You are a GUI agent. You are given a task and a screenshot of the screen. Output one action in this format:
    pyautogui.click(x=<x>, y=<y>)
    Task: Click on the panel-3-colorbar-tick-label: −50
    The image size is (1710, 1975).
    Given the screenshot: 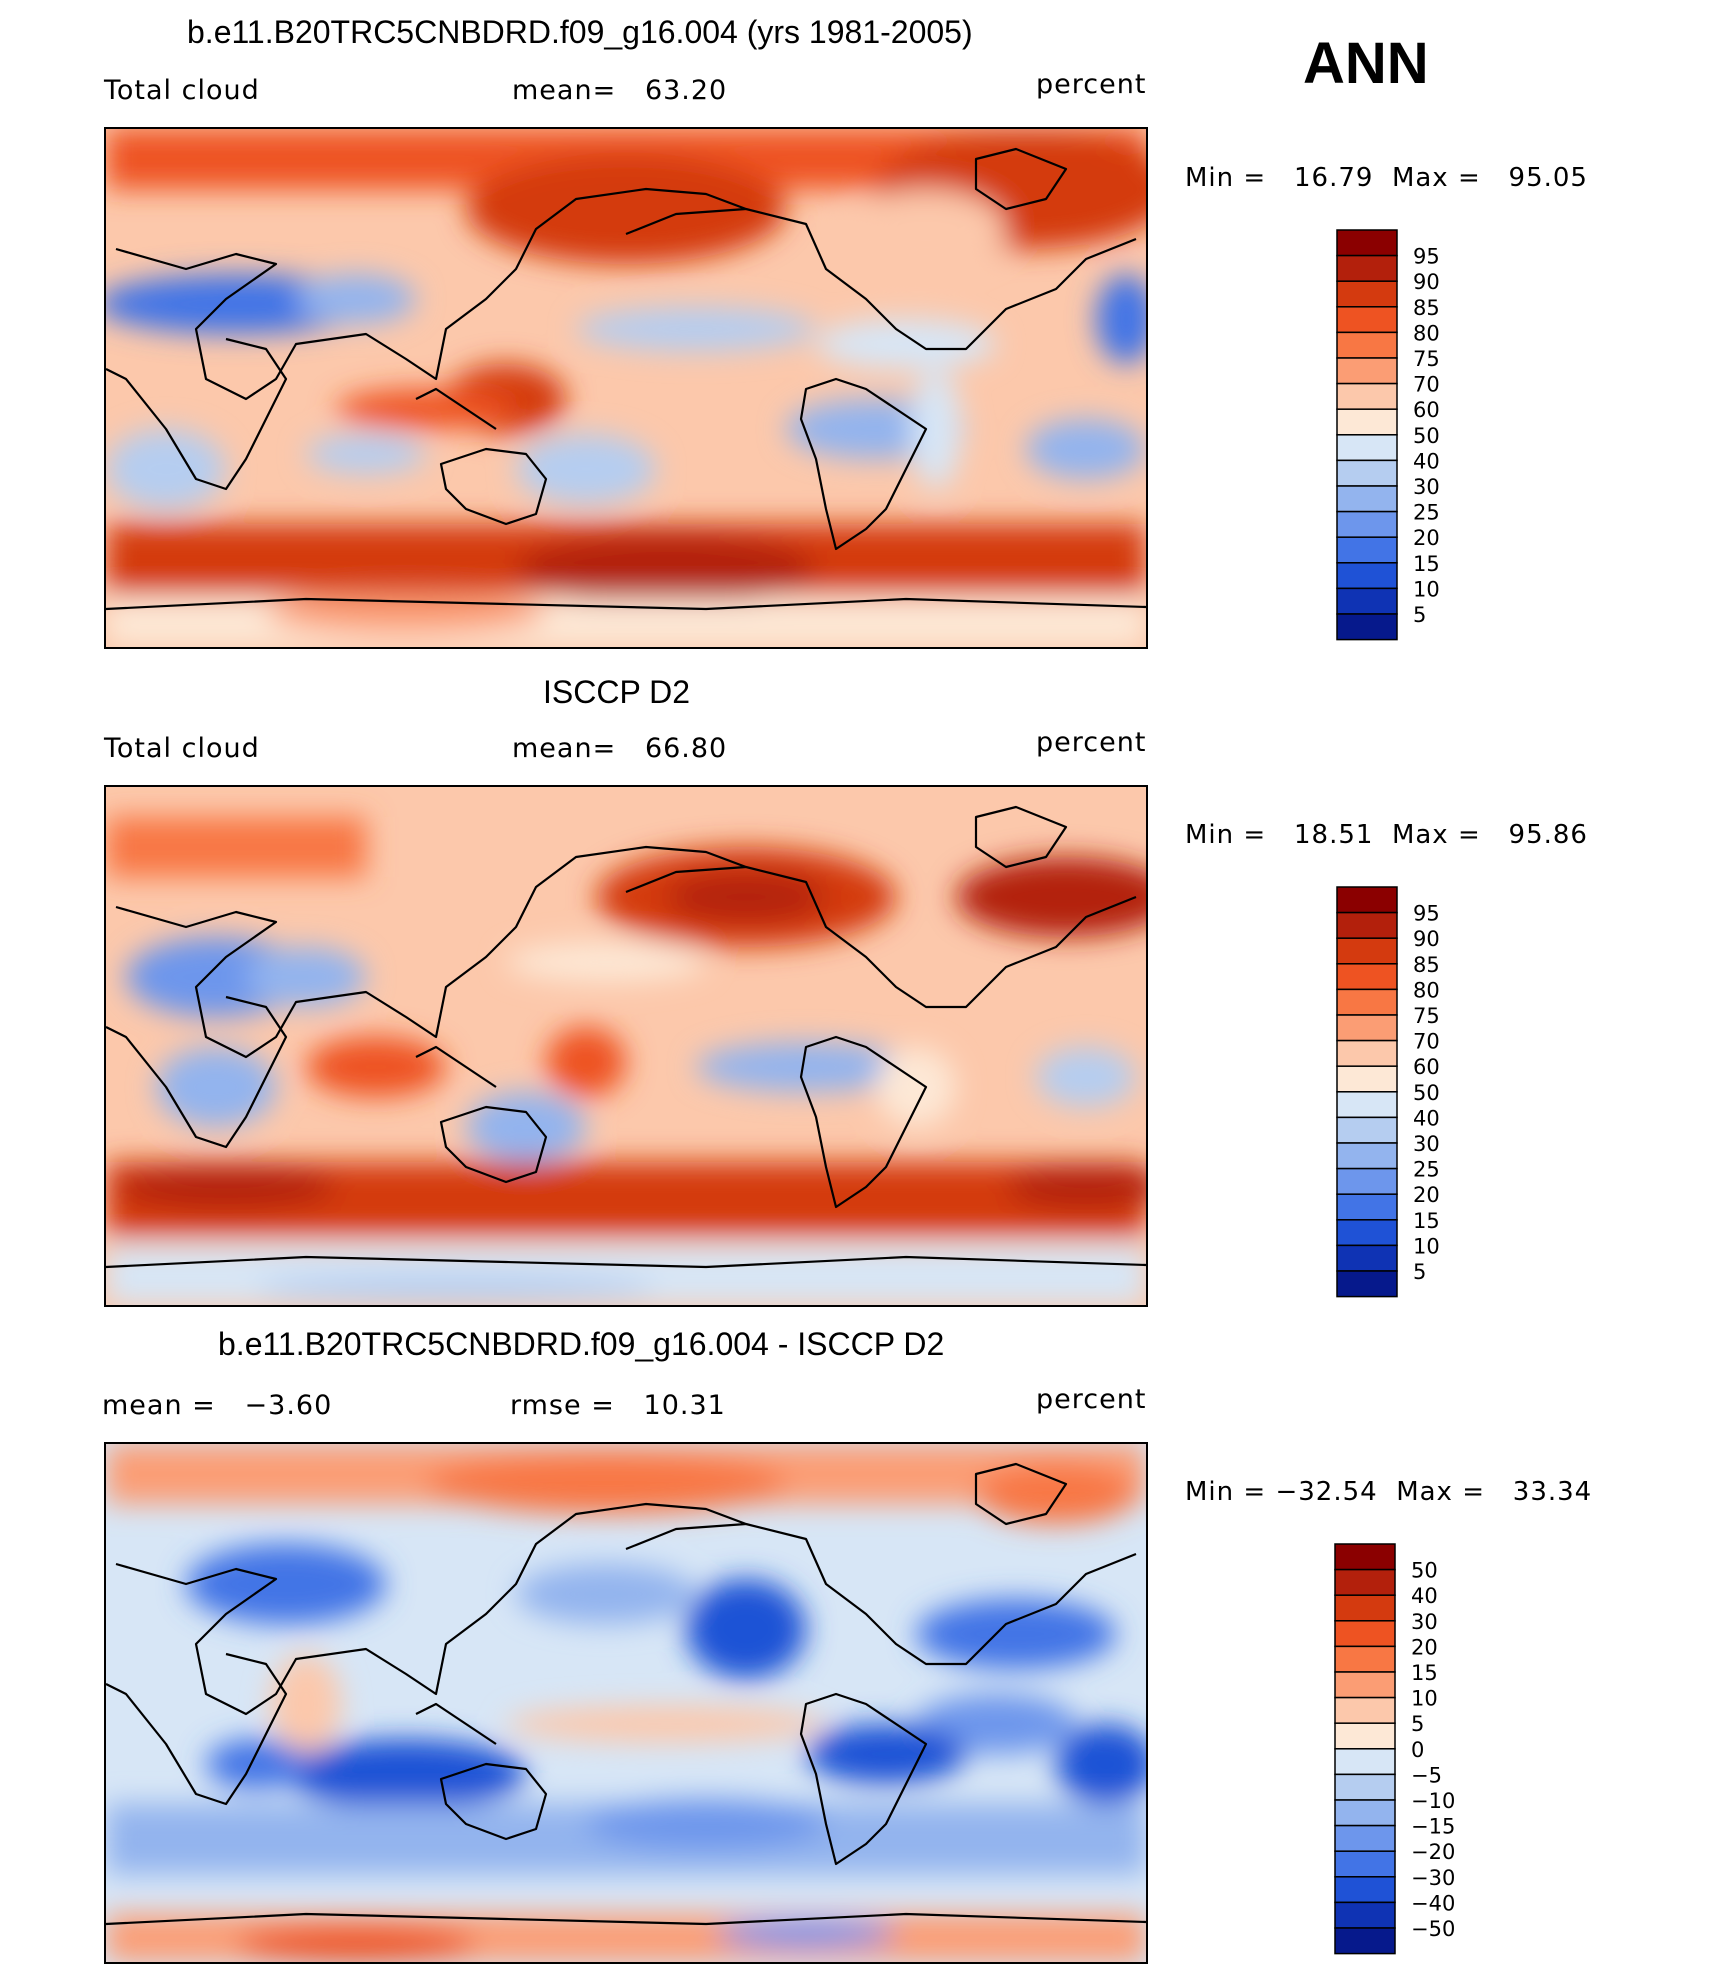 What is the action you would take?
    pyautogui.click(x=1433, y=1929)
    